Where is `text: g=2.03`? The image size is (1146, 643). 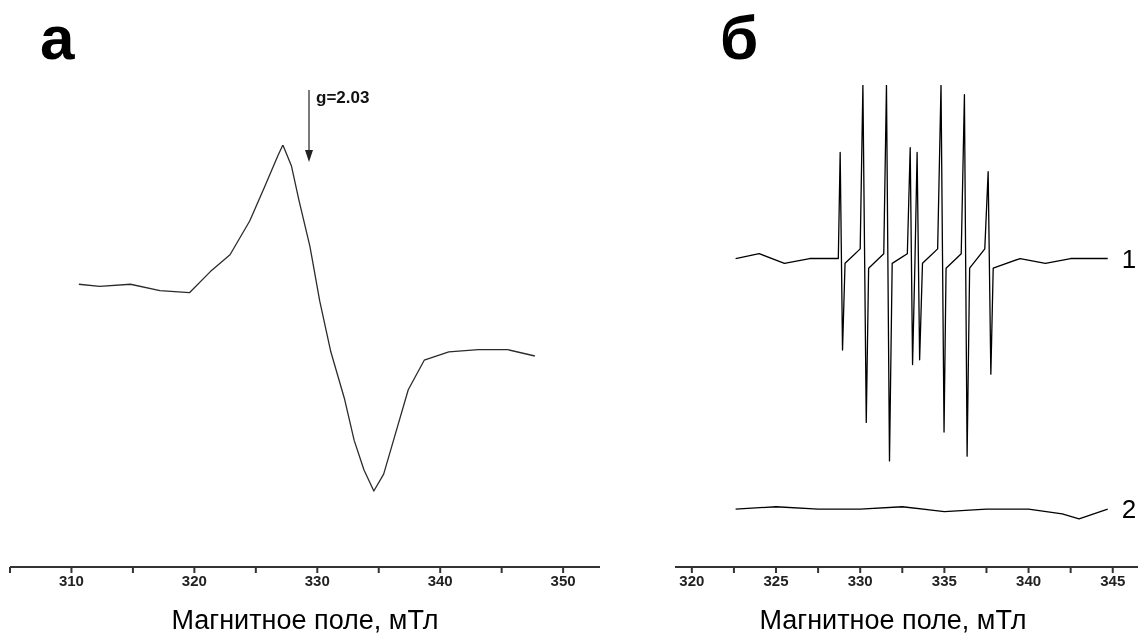
text: g=2.03 is located at coordinates (343, 98).